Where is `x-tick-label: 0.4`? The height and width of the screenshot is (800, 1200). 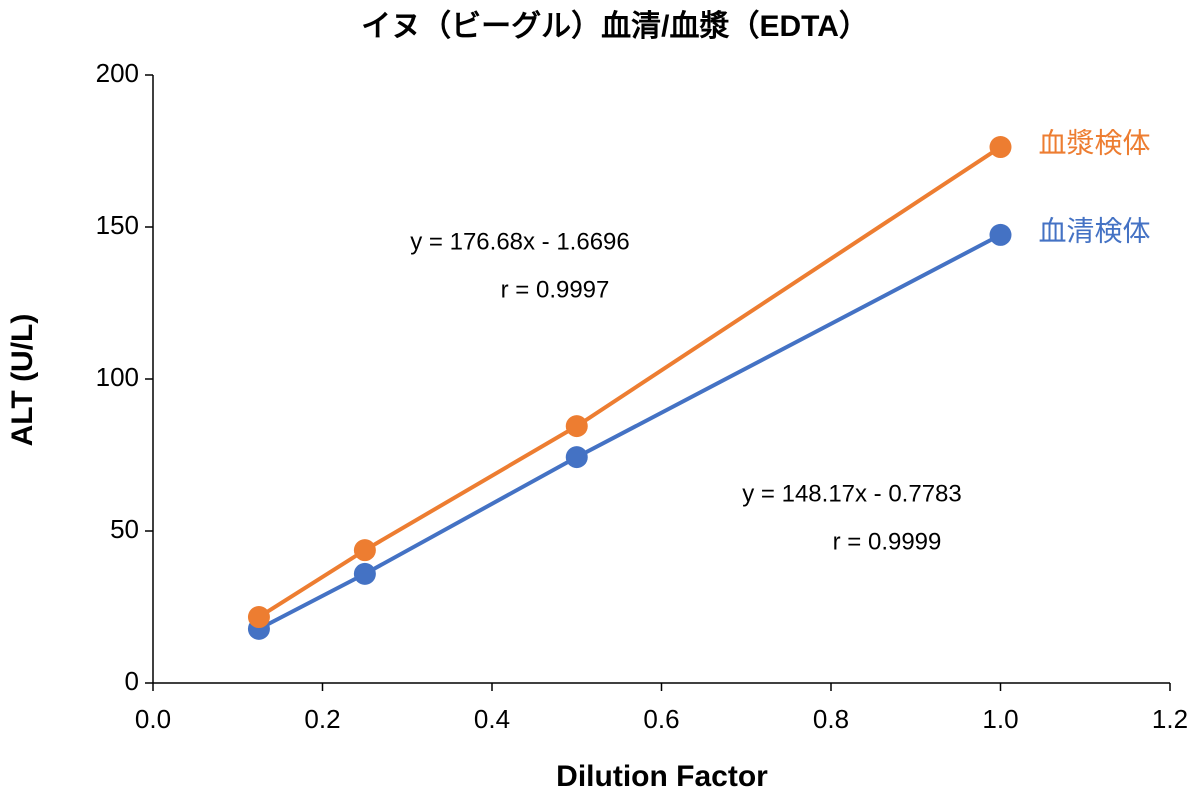
x-tick-label: 0.4 is located at coordinates (492, 719).